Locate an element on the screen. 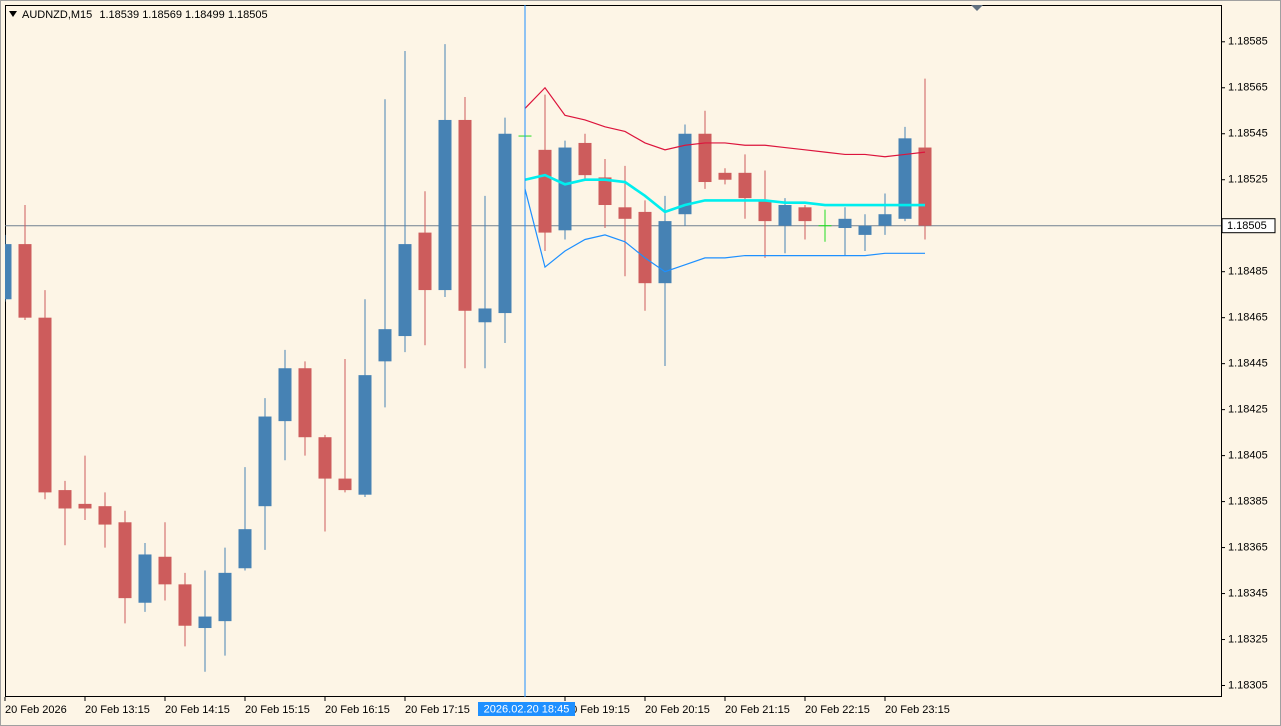 The height and width of the screenshot is (726, 1281). crosshair-label-box is located at coordinates (526, 709).